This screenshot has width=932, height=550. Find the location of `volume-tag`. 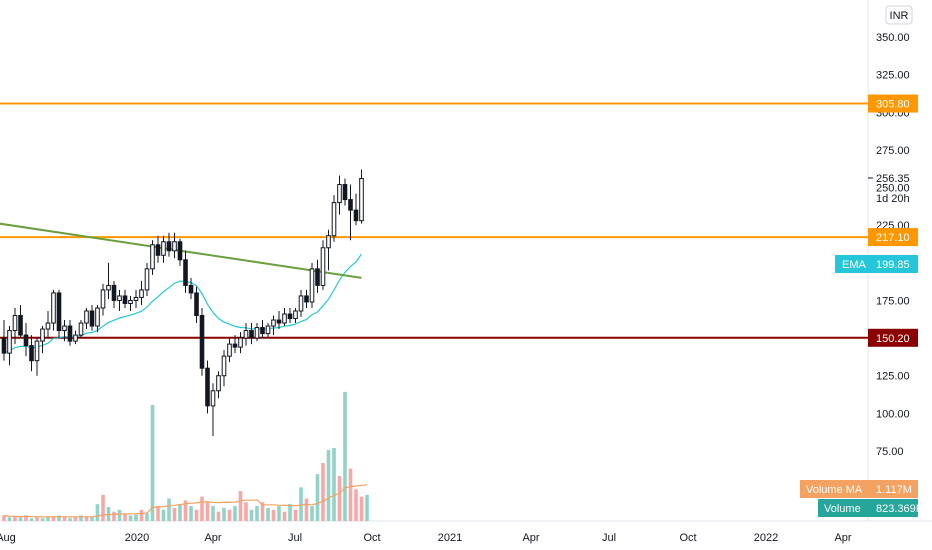

volume-tag is located at coordinates (868, 508).